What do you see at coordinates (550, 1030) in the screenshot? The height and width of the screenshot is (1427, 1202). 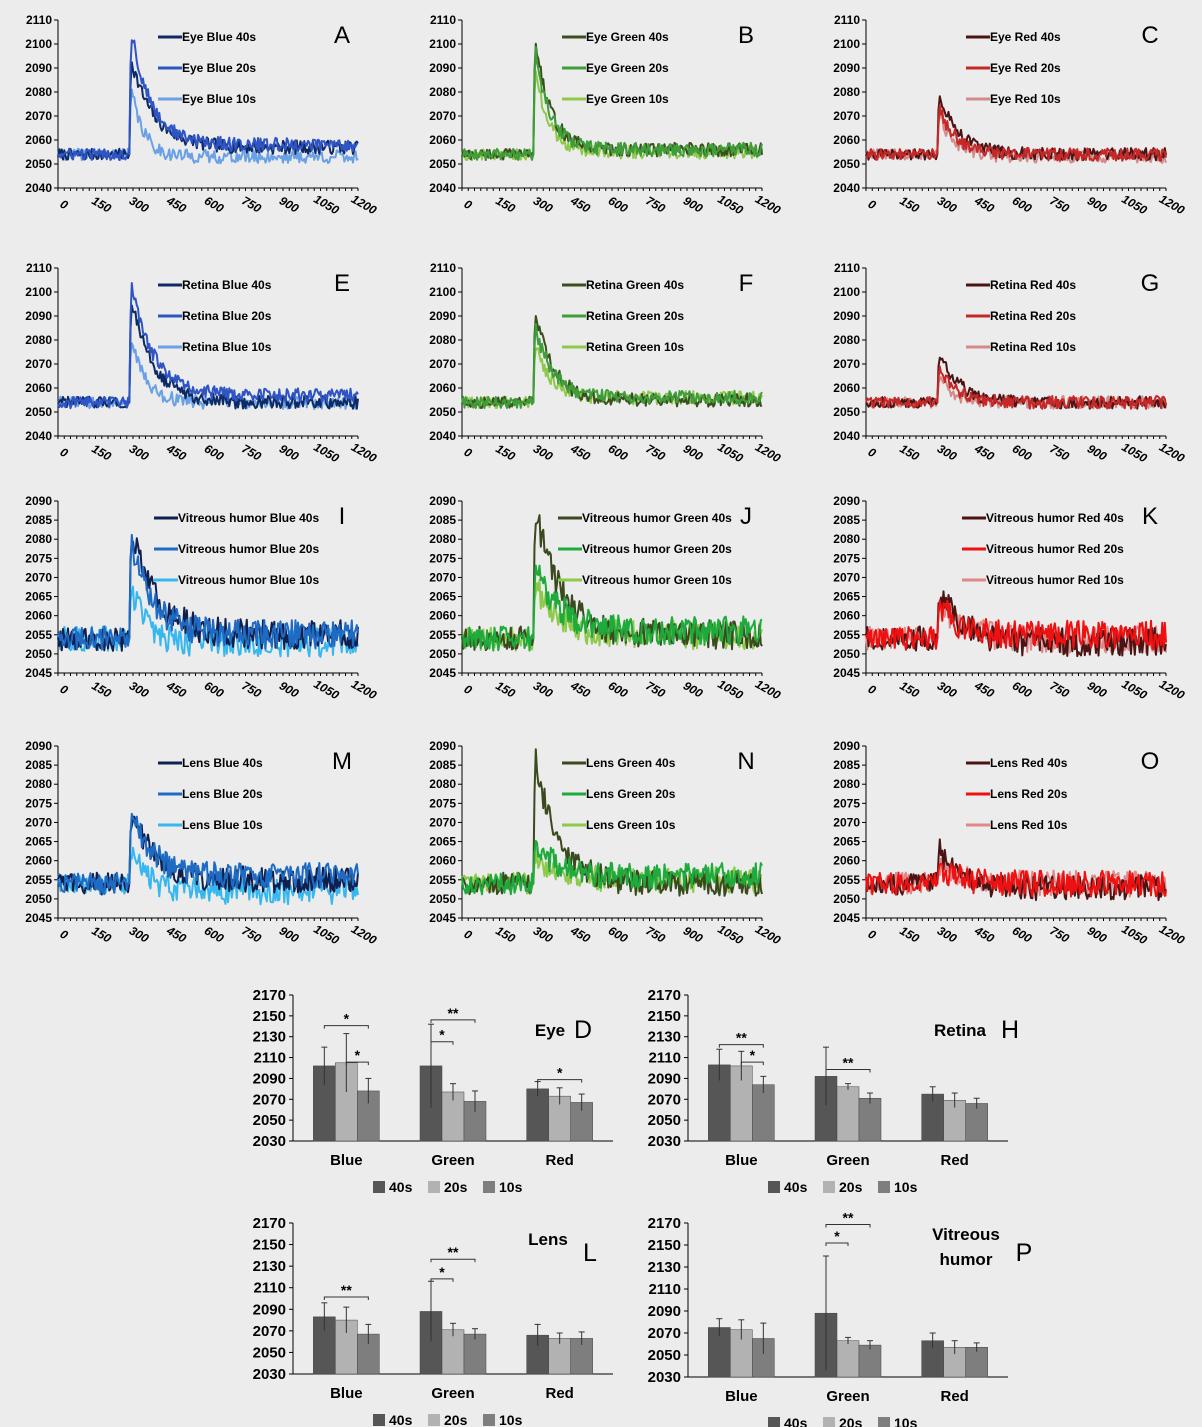 I see `chart-title: Eye` at bounding box center [550, 1030].